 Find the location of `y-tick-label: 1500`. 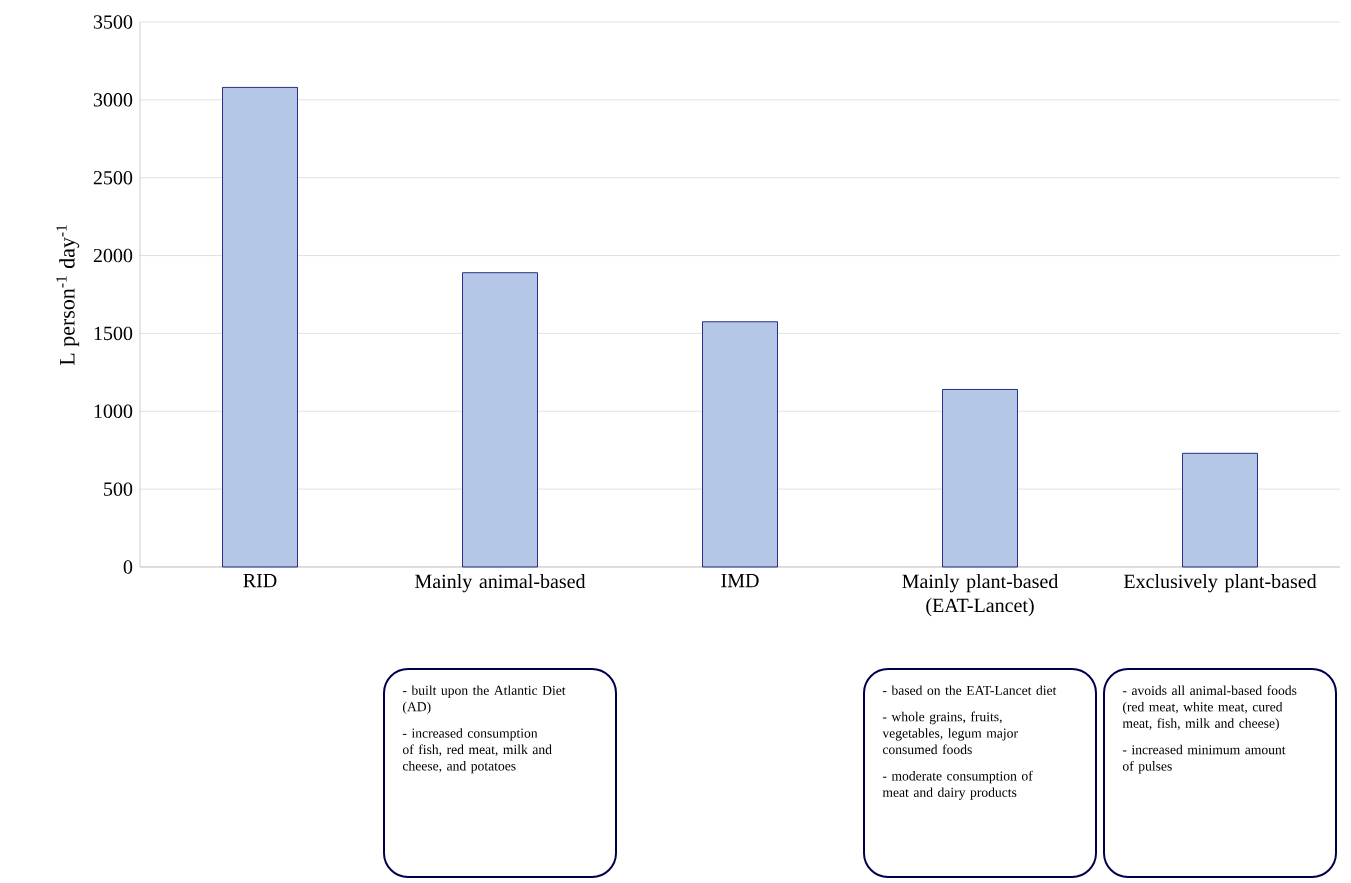

y-tick-label: 1500 is located at coordinates (113, 333).